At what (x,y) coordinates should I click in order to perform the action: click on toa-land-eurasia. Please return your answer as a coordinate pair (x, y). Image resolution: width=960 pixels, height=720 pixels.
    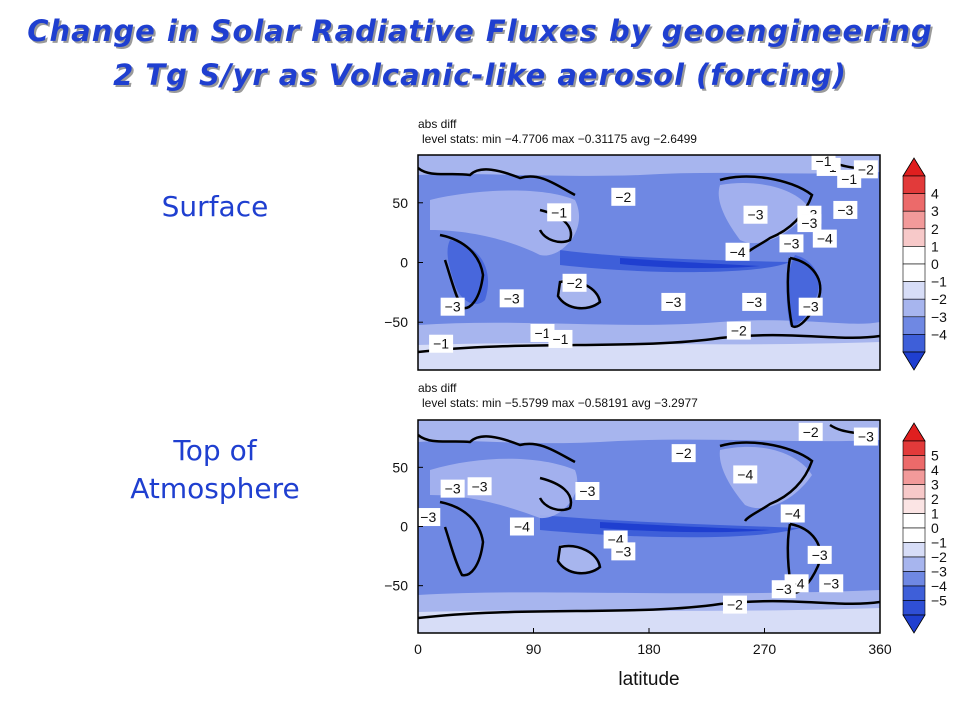
    Looking at the image, I should click on (504, 488).